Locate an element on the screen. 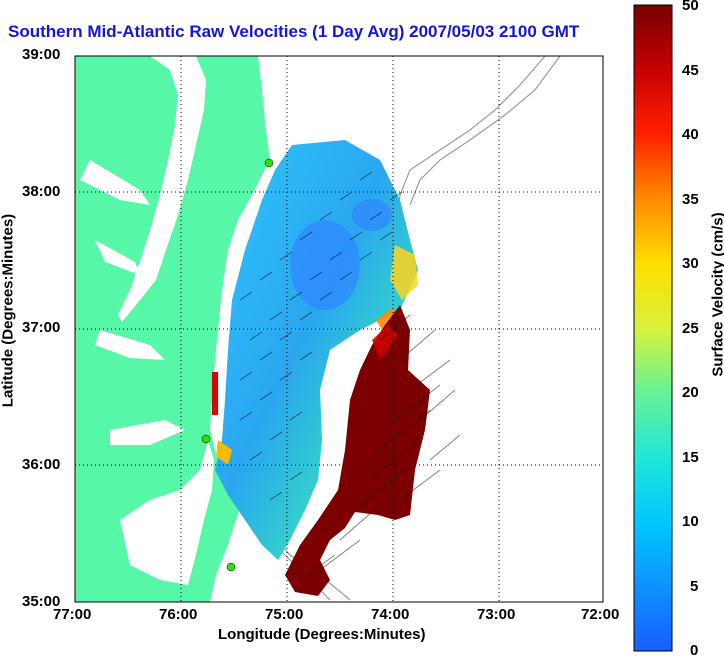 The width and height of the screenshot is (724, 659). x-tick: 77:00 is located at coordinates (72, 614).